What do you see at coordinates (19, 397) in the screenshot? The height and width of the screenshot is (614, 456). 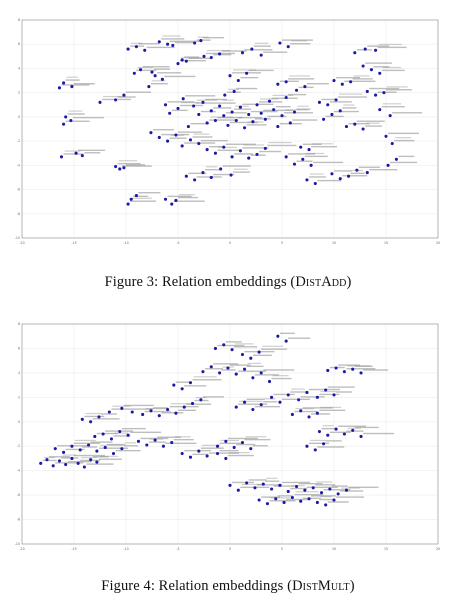 I see `fig4-ytick-label: 2` at bounding box center [19, 397].